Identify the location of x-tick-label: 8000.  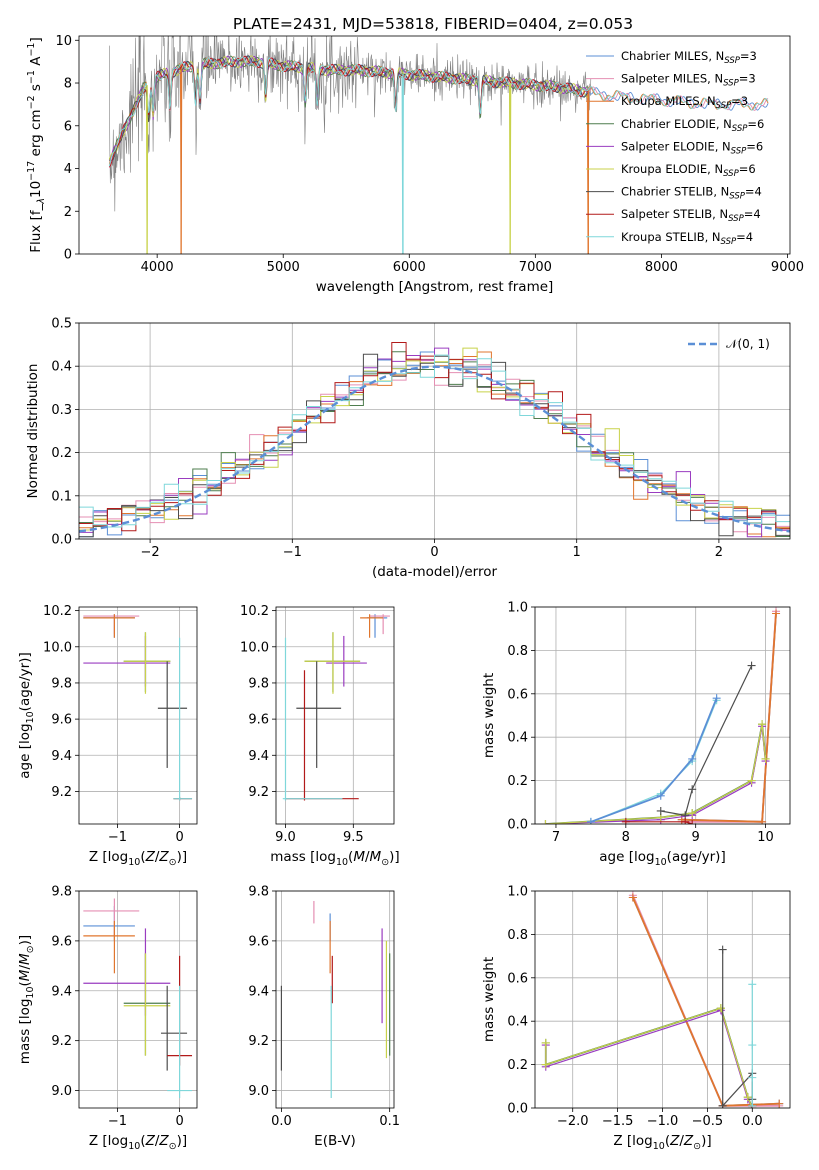
(661, 267).